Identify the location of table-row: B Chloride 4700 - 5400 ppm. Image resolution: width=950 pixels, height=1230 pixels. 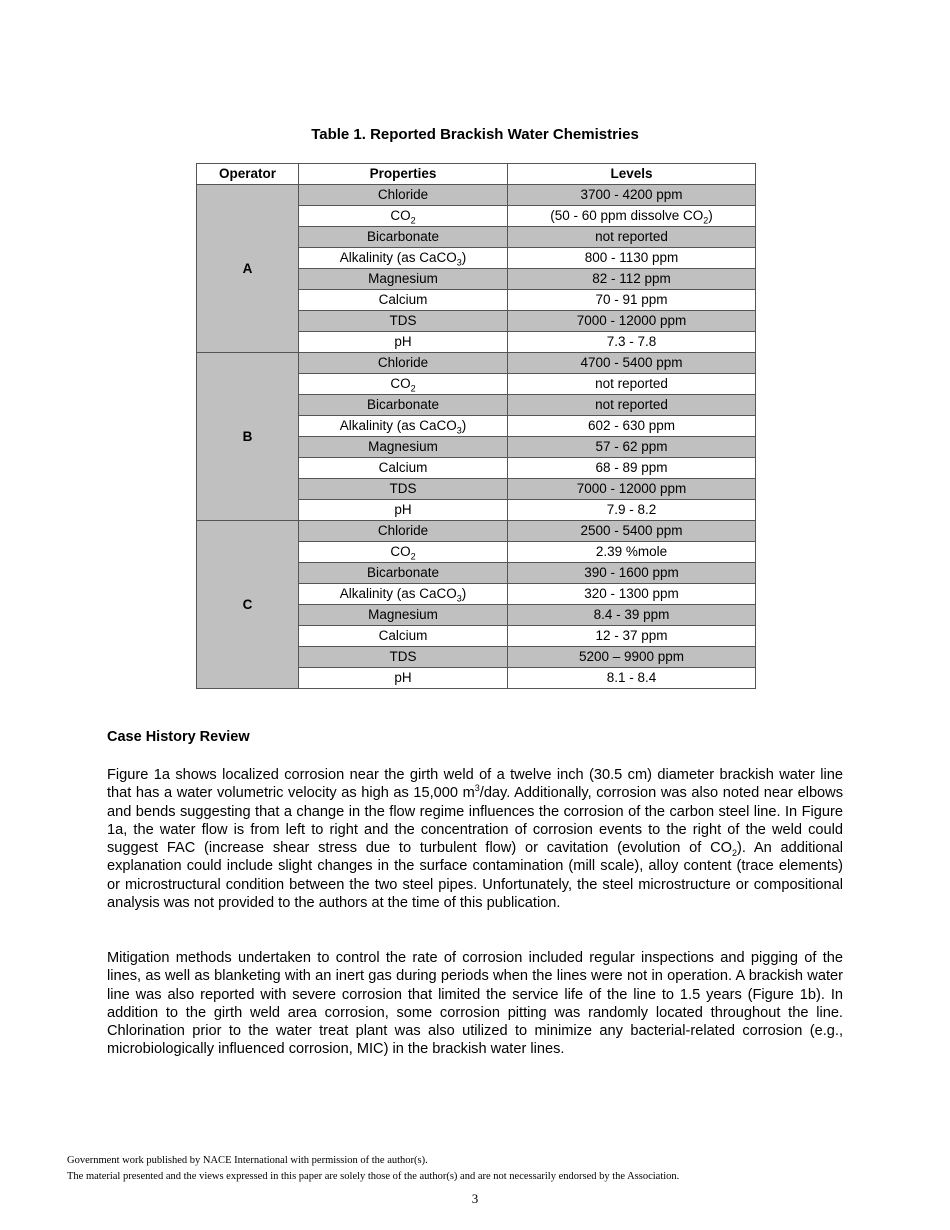
(476, 436).